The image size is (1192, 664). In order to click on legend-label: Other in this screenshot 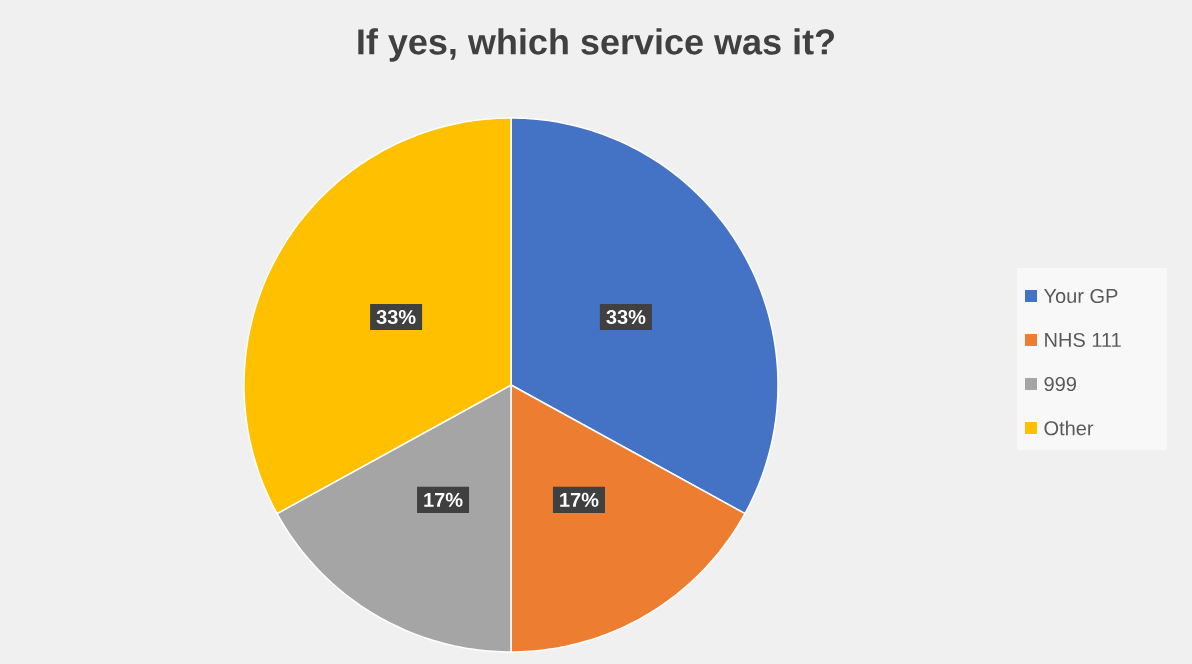, I will do `click(1069, 428)`.